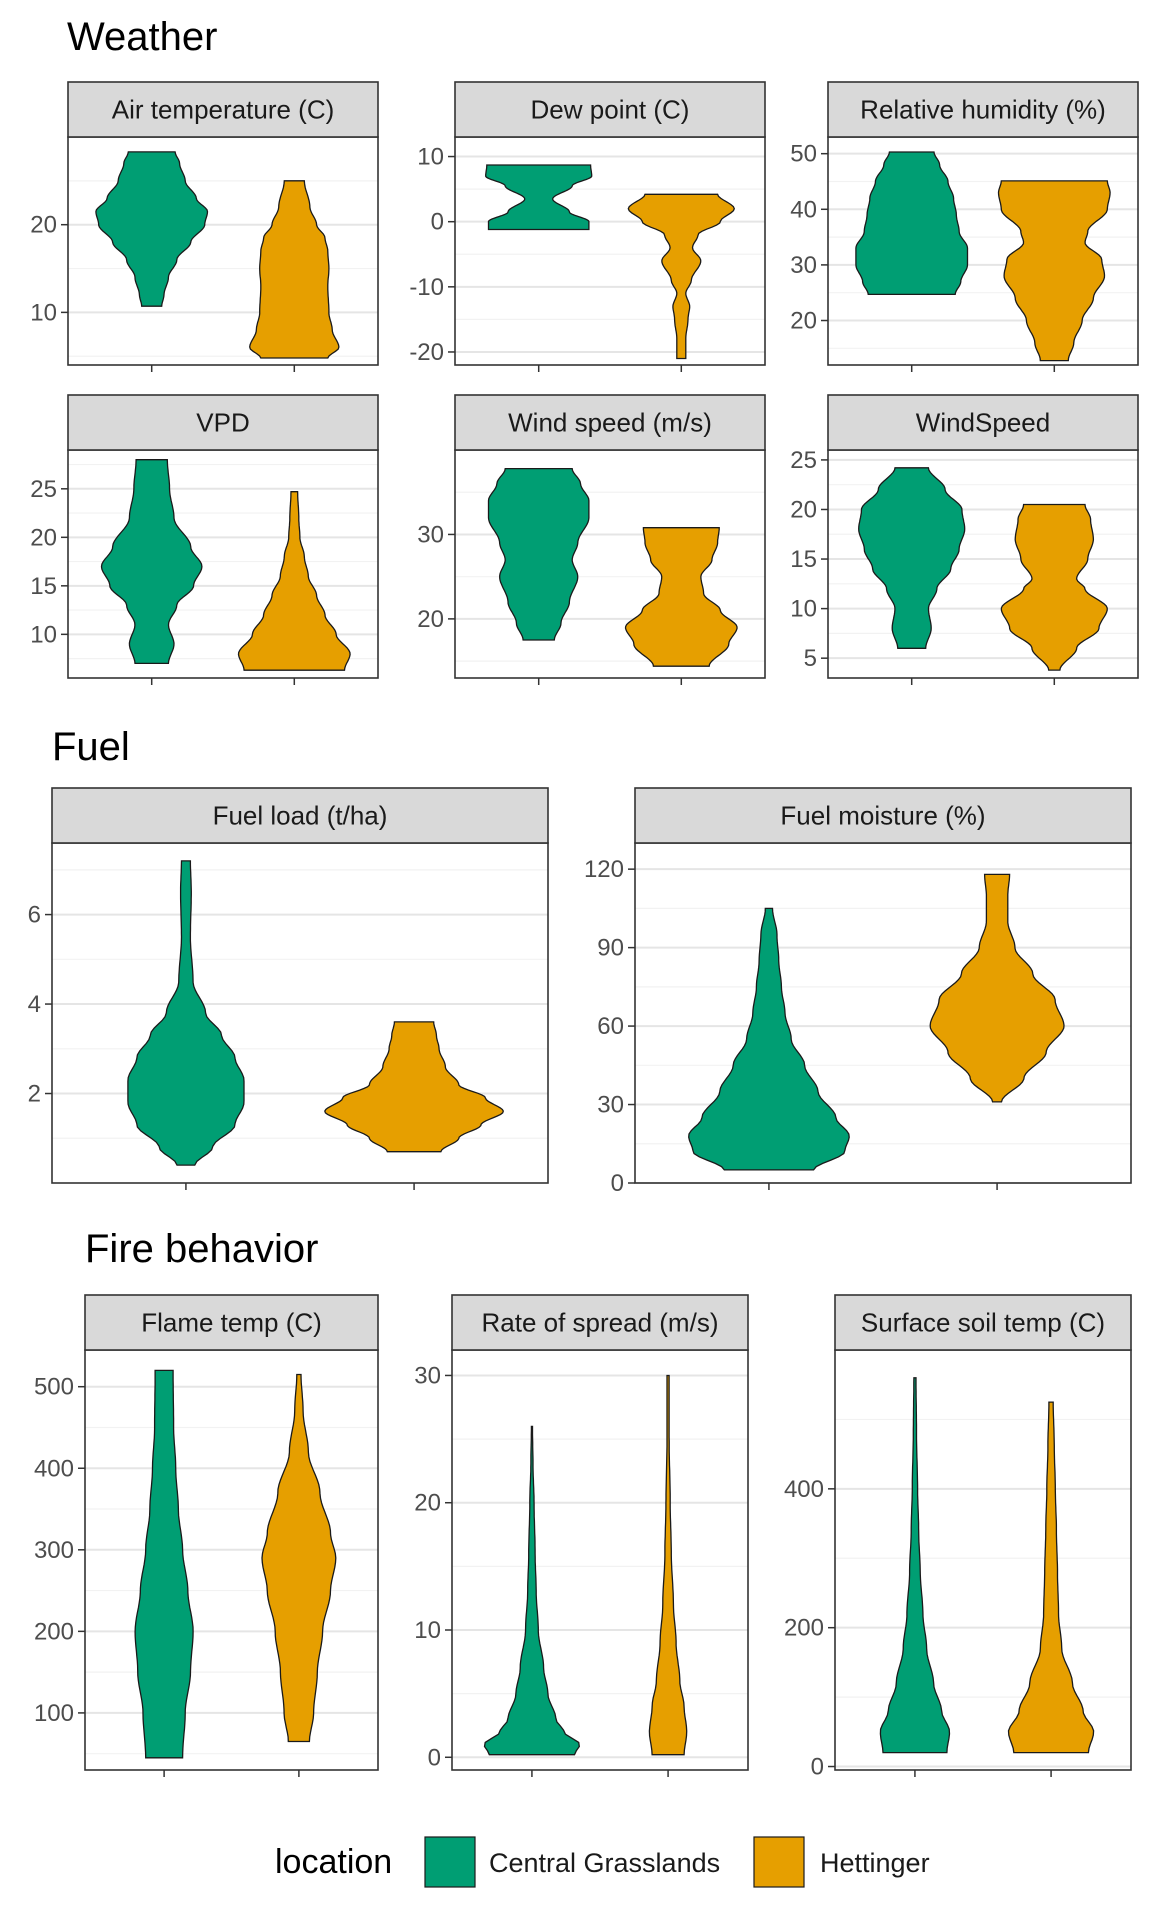 Image resolution: width=1152 pixels, height=1920 pixels. I want to click on panel-title: Surface soil temp (C), so click(983, 1323).